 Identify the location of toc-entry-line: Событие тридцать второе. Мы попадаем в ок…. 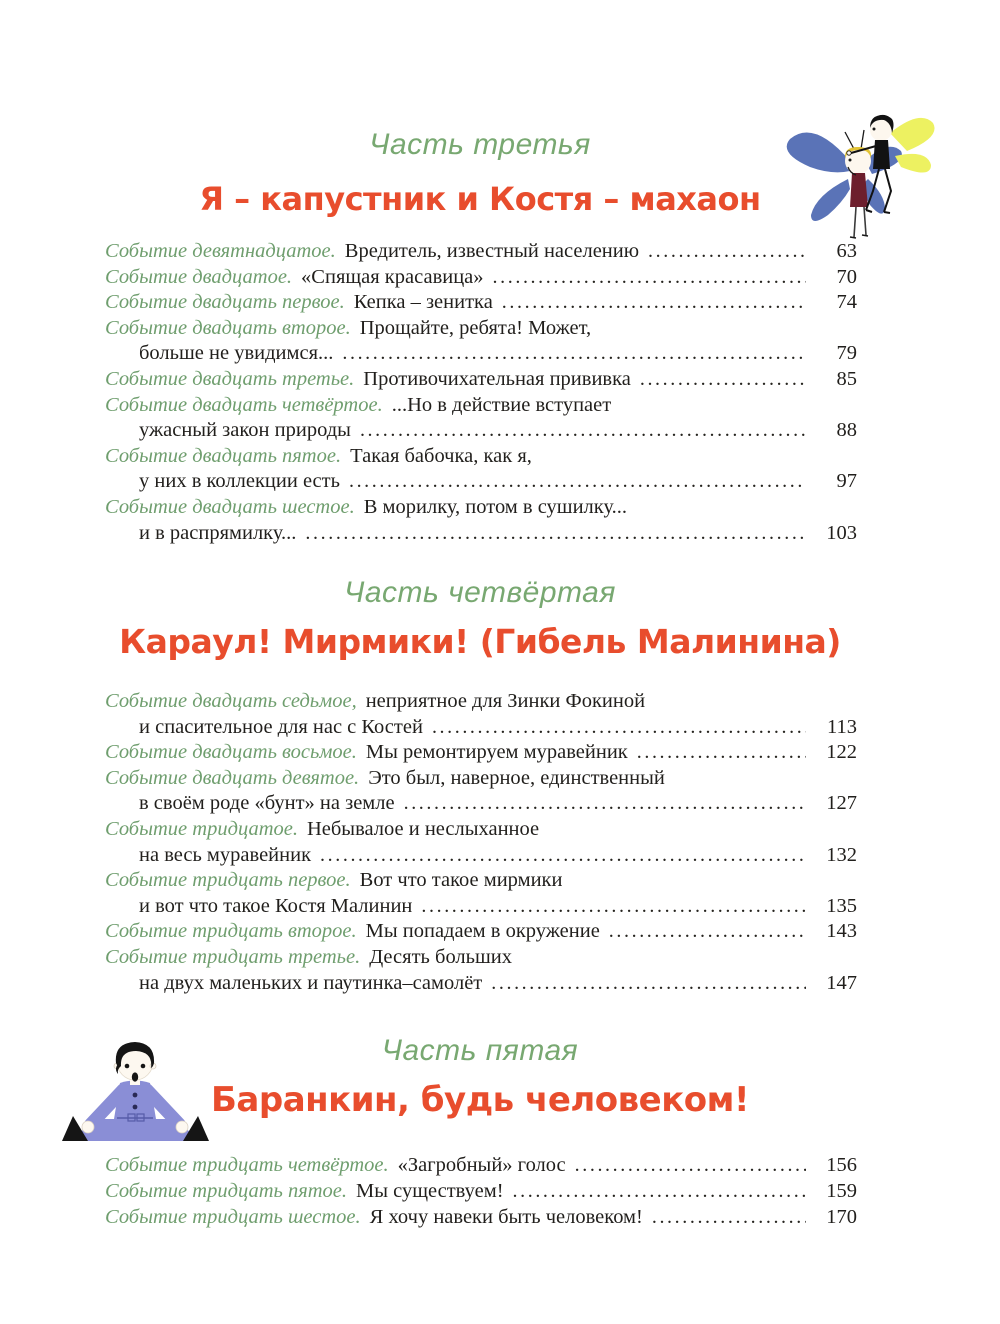
(481, 933).